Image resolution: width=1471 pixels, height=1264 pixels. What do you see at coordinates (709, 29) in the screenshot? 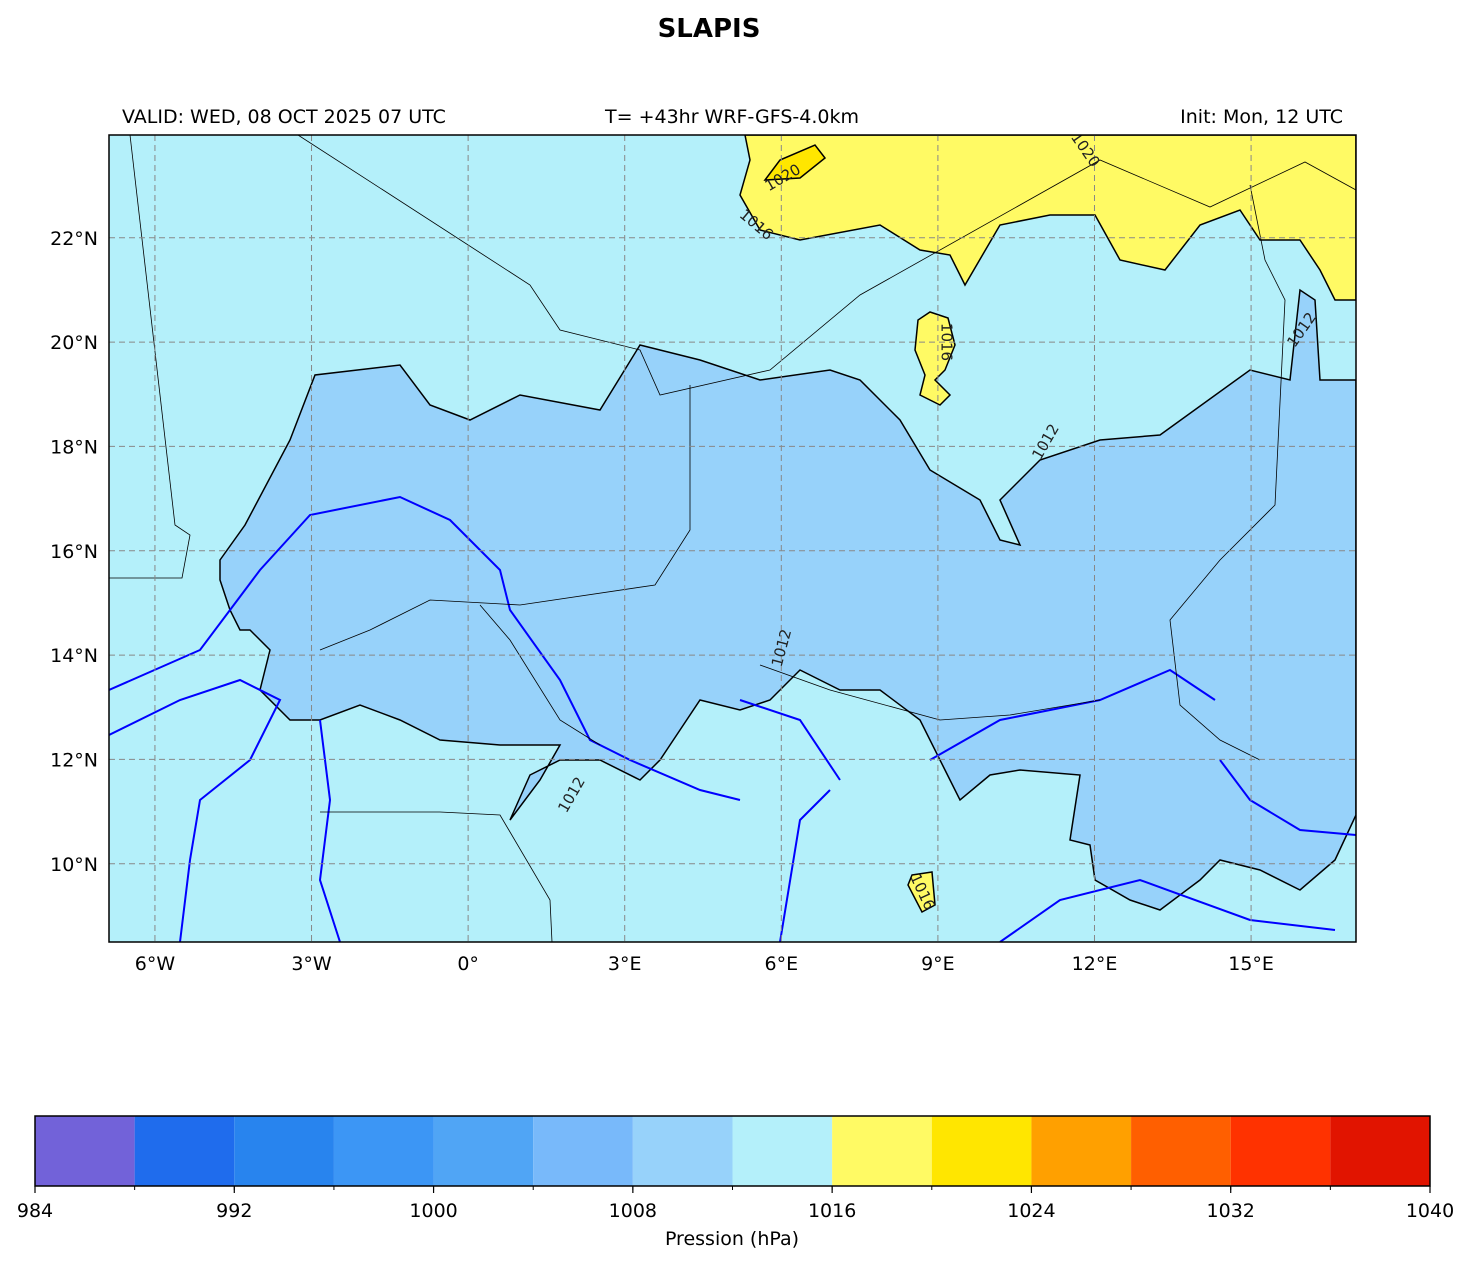
I see `title: SLAPIS` at bounding box center [709, 29].